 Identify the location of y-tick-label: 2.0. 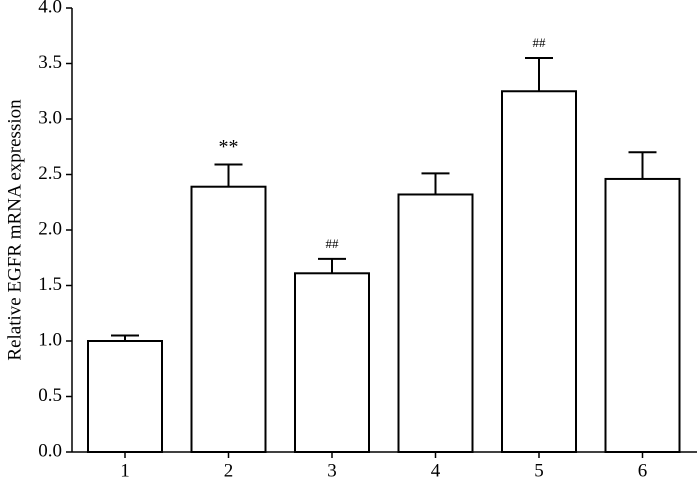
(50, 228).